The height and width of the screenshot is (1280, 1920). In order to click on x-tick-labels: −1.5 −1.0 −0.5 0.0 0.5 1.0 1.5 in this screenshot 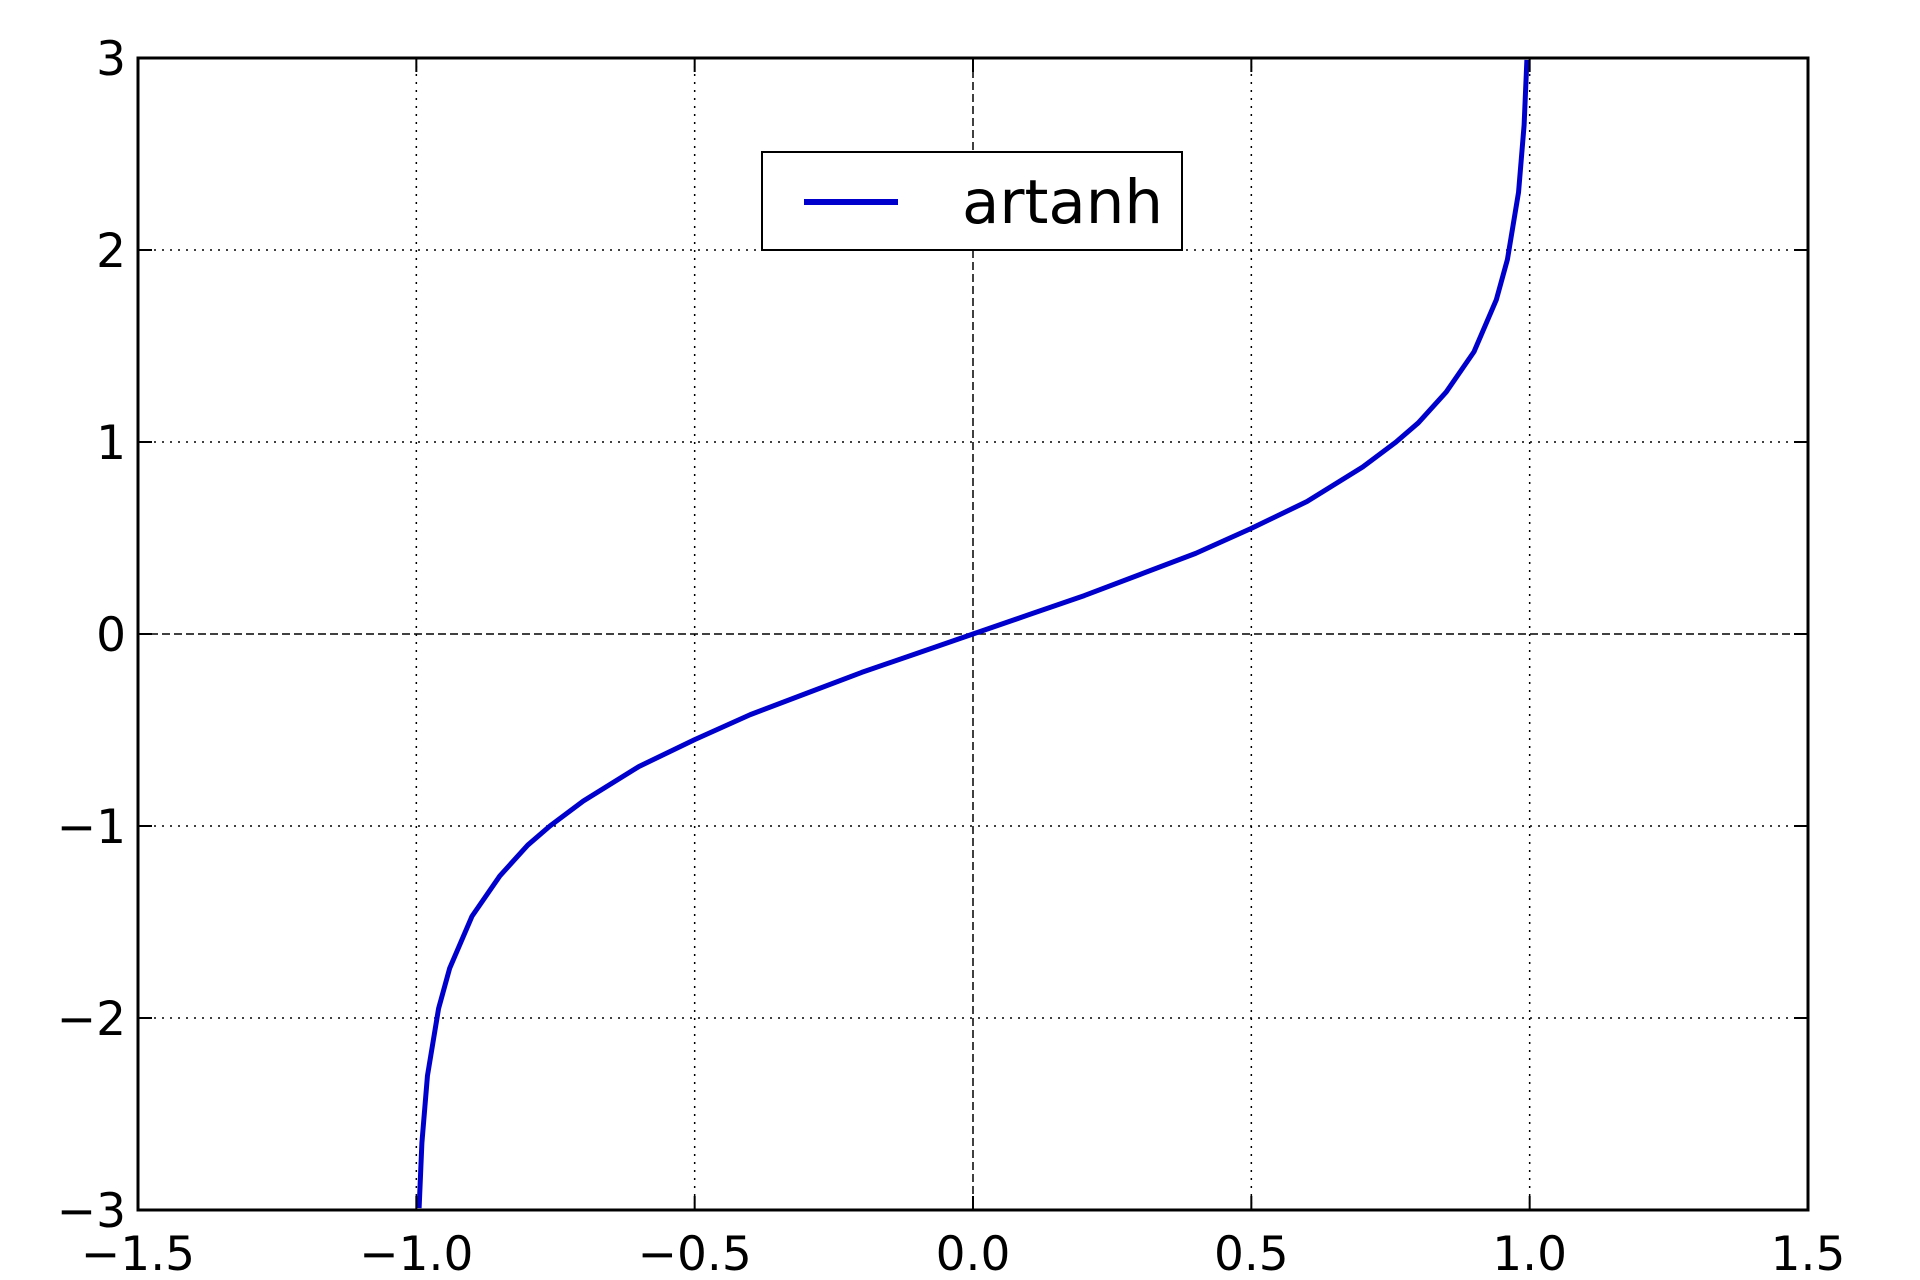, I will do `click(963, 1253)`.